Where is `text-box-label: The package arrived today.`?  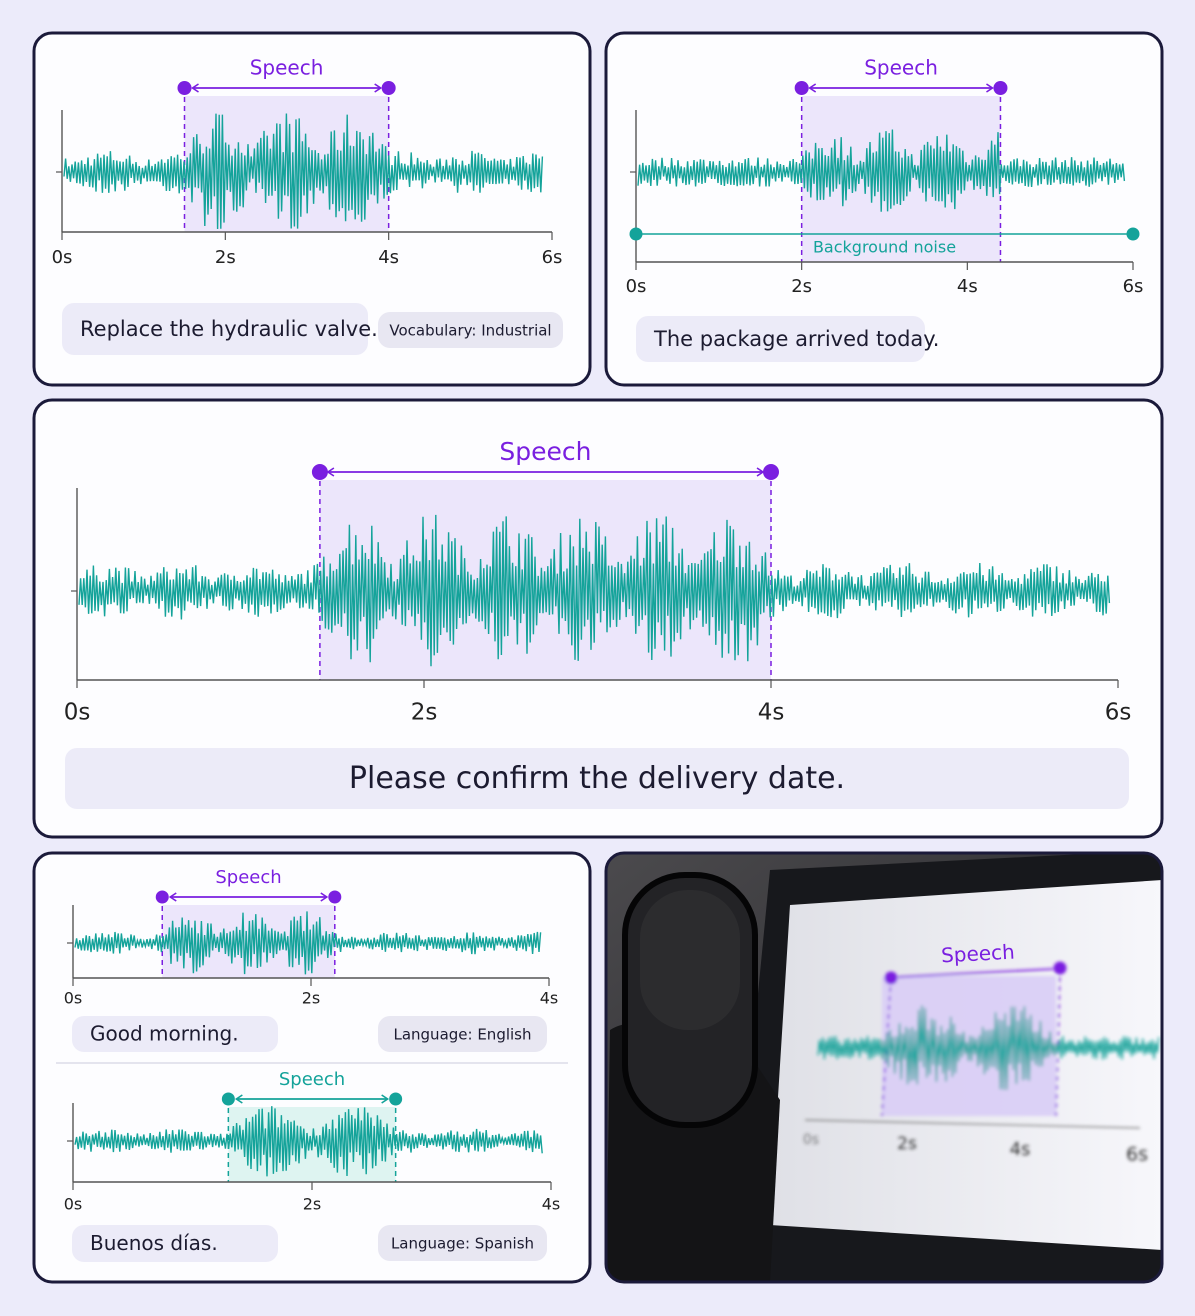 text-box-label: The package arrived today. is located at coordinates (796, 339).